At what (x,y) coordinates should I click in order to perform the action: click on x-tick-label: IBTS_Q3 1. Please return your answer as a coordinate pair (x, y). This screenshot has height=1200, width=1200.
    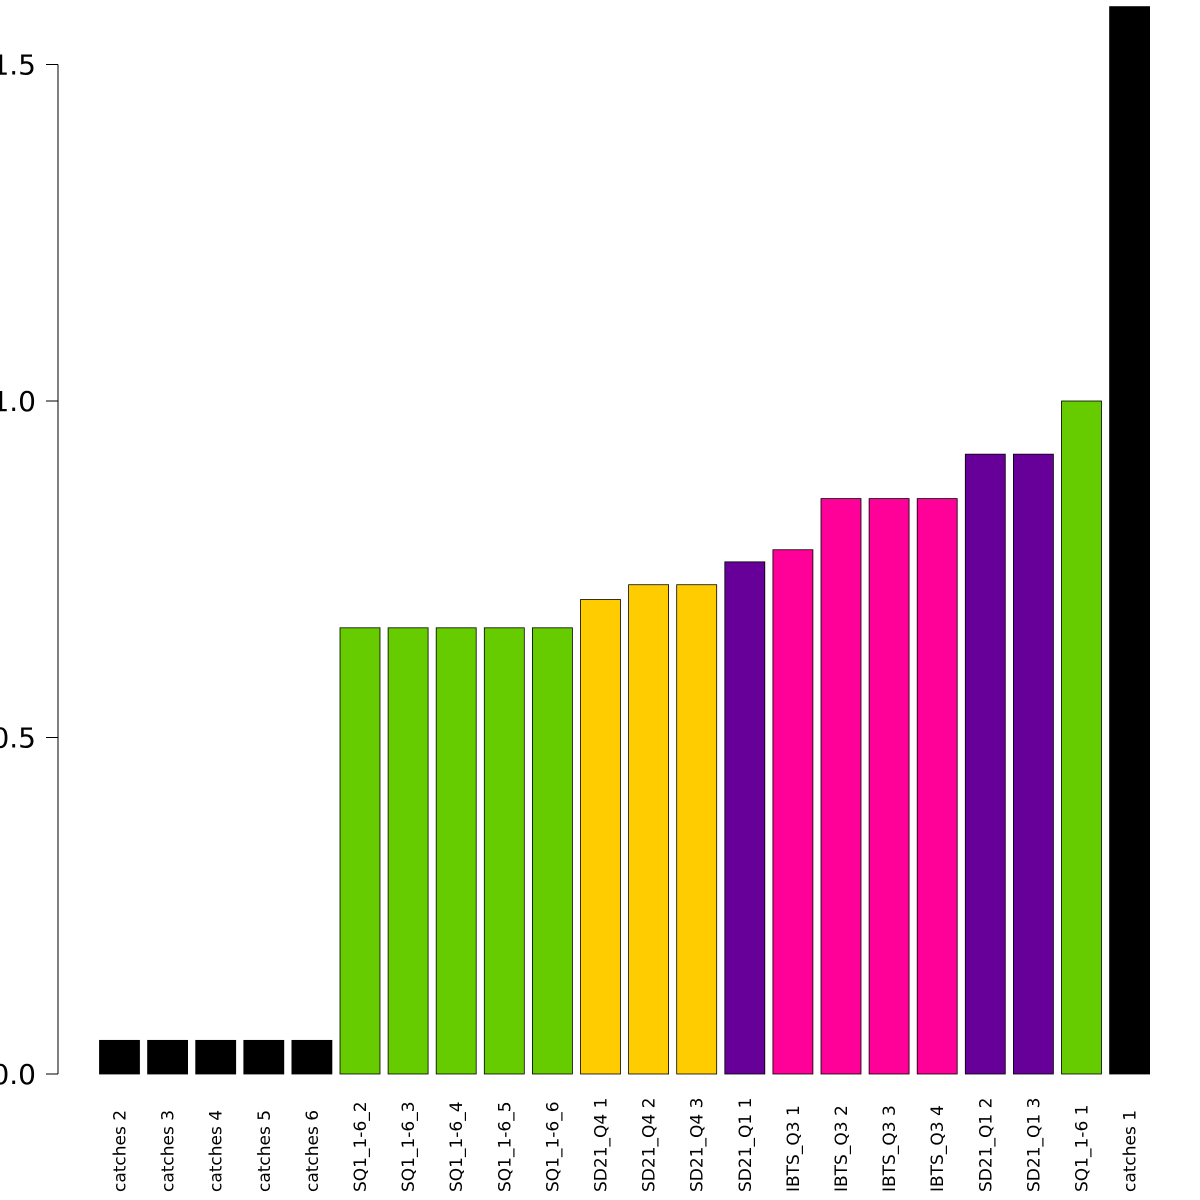
    Looking at the image, I should click on (794, 1148).